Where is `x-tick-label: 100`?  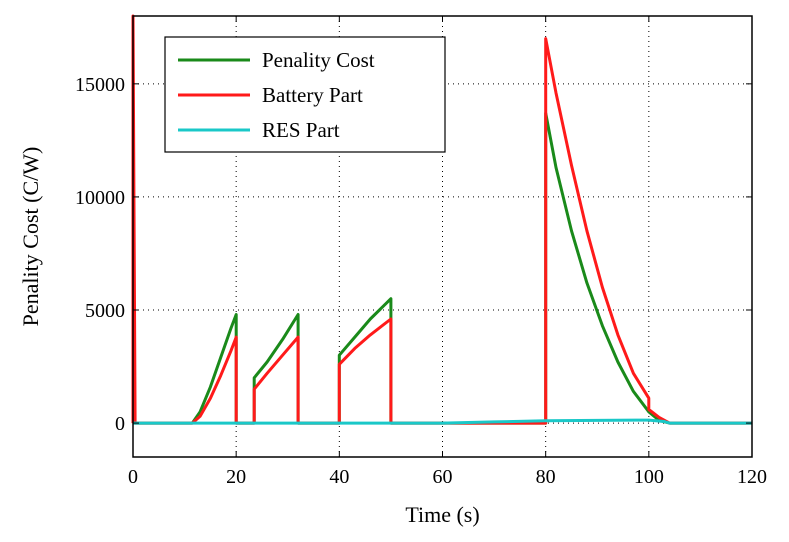 x-tick-label: 100 is located at coordinates (649, 477).